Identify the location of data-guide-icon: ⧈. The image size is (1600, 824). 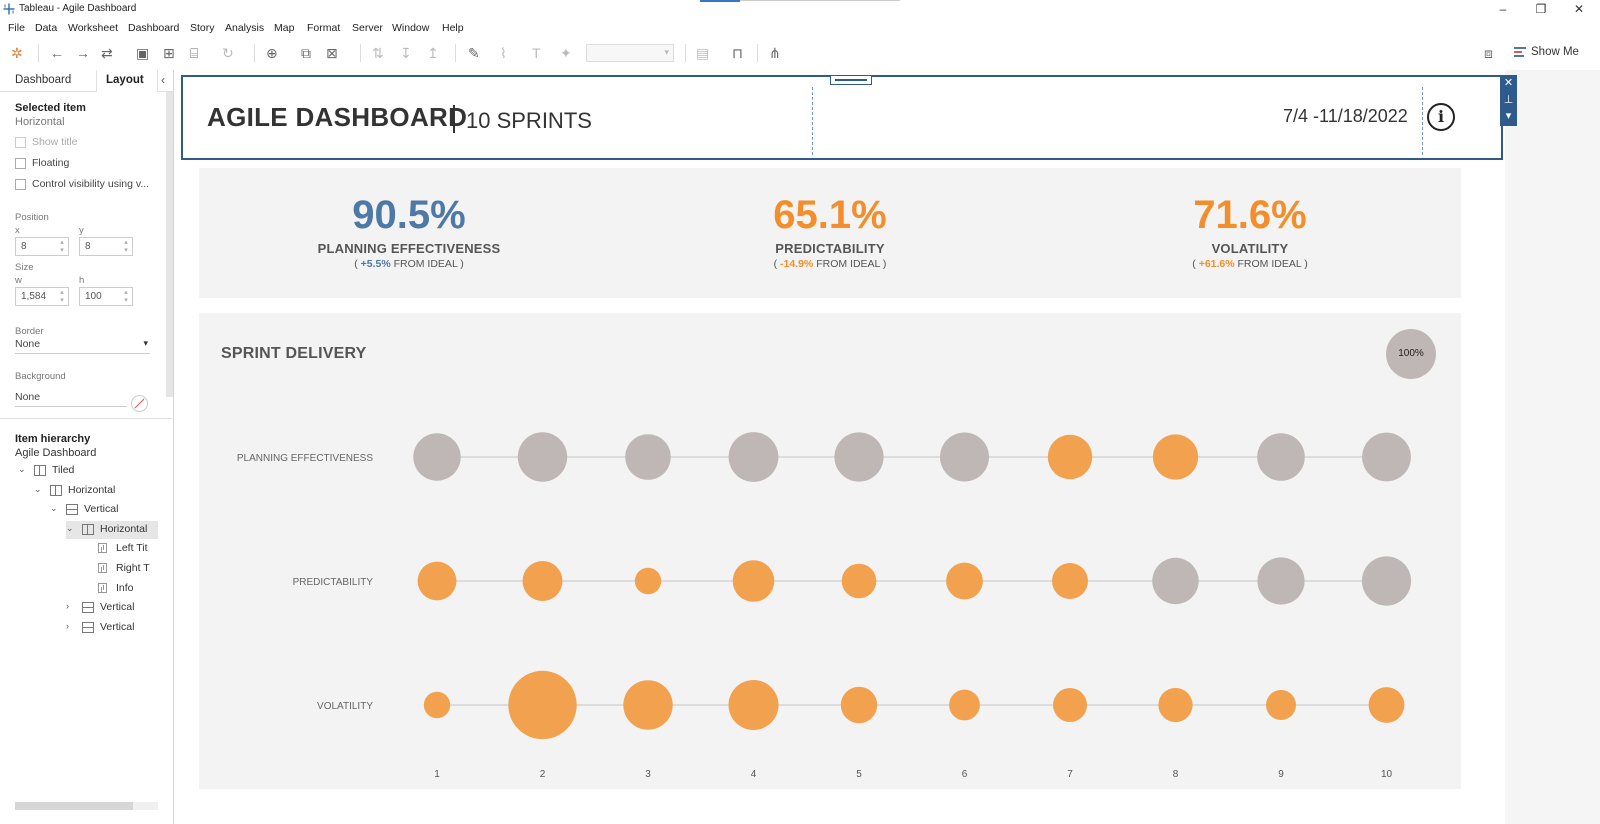
(1488, 53).